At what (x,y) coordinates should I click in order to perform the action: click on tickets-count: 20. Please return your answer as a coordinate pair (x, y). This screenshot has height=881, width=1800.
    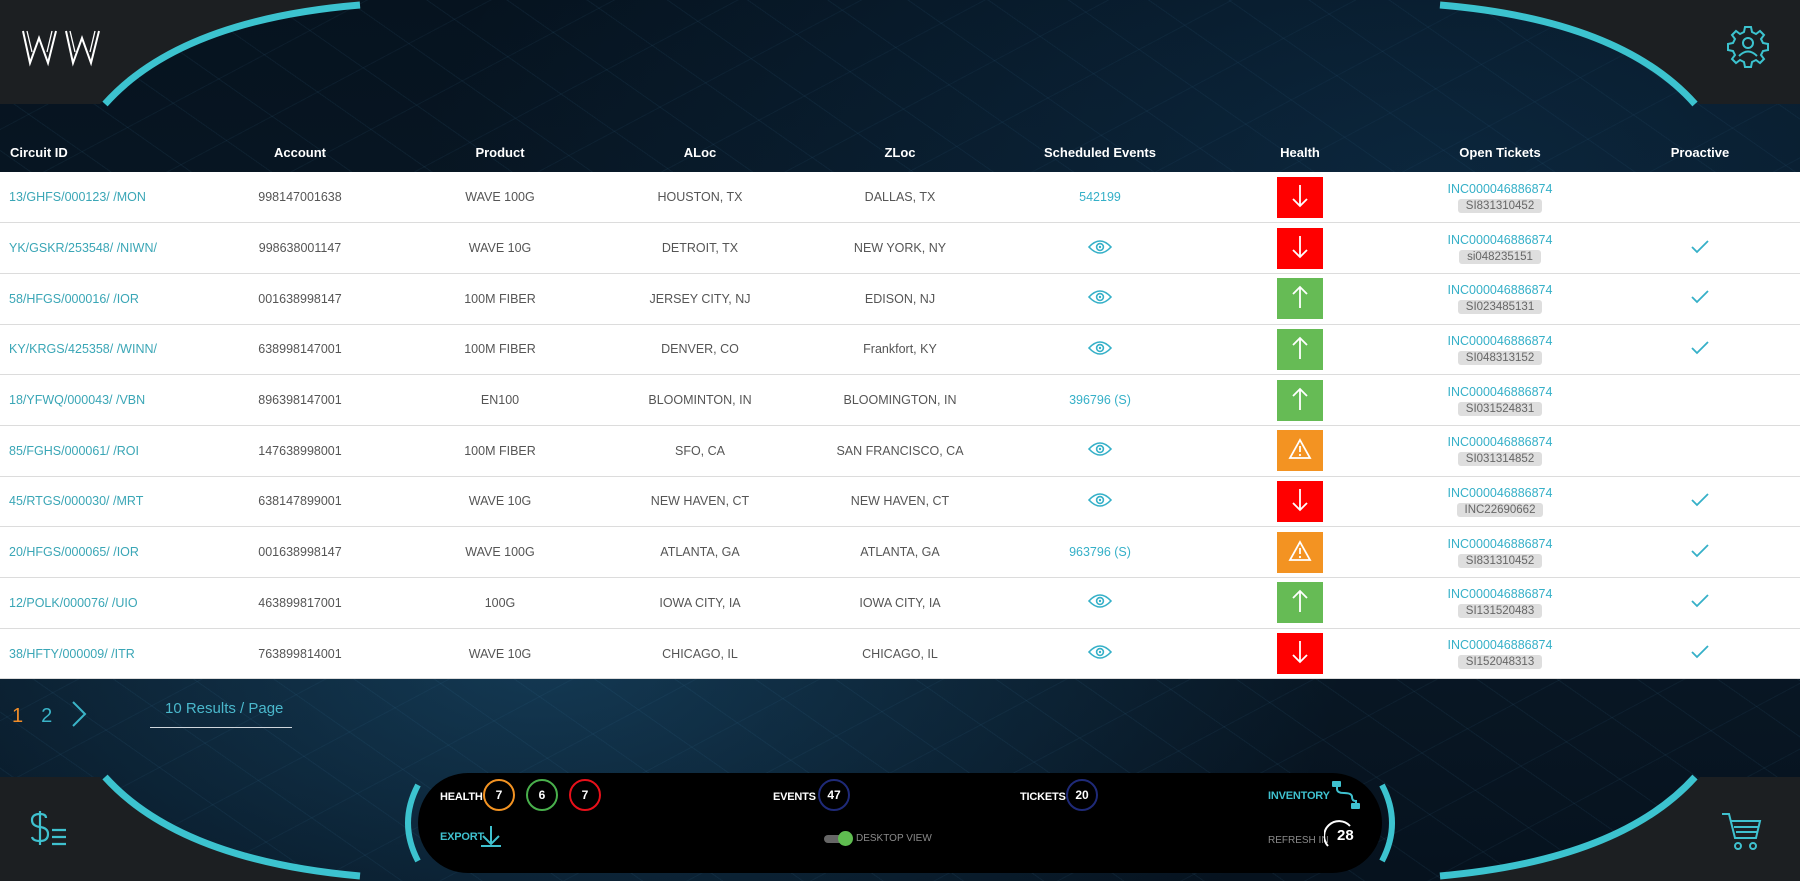
    Looking at the image, I should click on (1082, 795).